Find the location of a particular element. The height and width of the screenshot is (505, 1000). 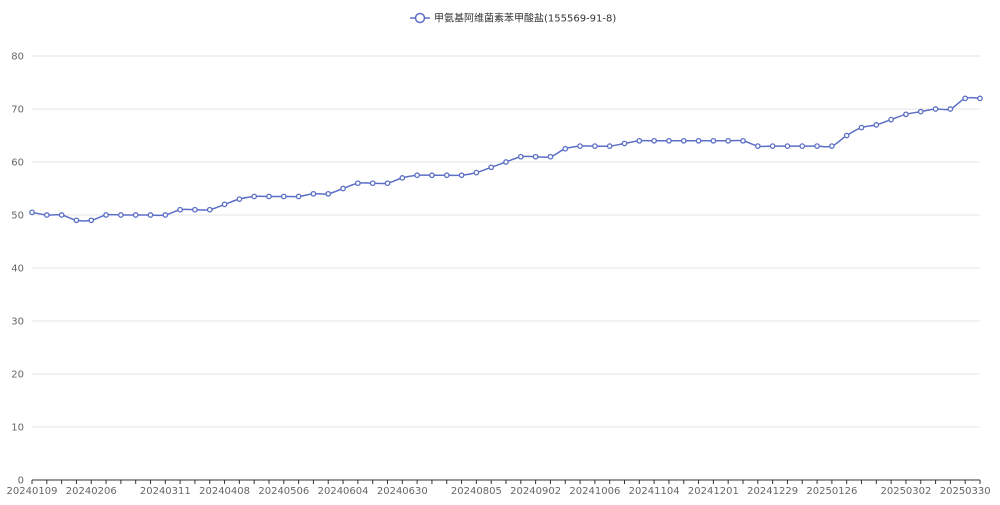

x-tick-label: 20240604 is located at coordinates (343, 491).